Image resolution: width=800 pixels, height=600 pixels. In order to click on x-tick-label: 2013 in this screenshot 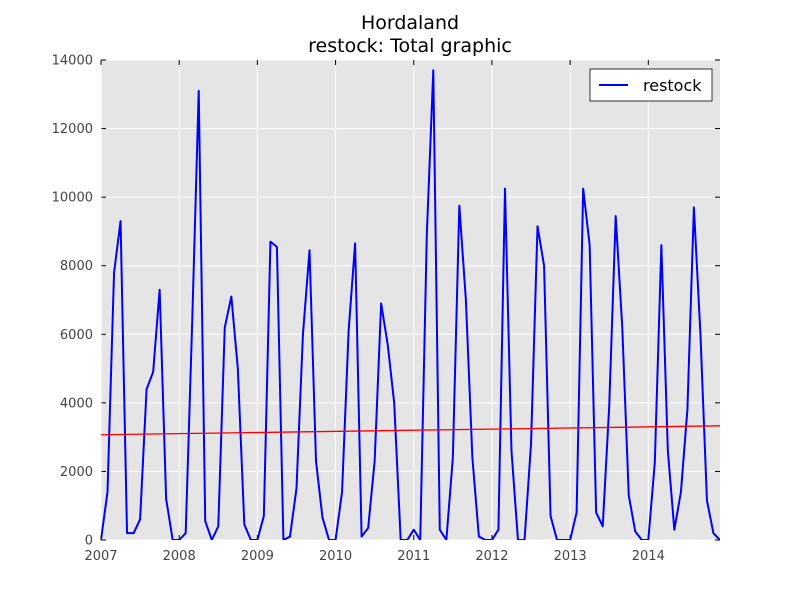, I will do `click(570, 556)`.